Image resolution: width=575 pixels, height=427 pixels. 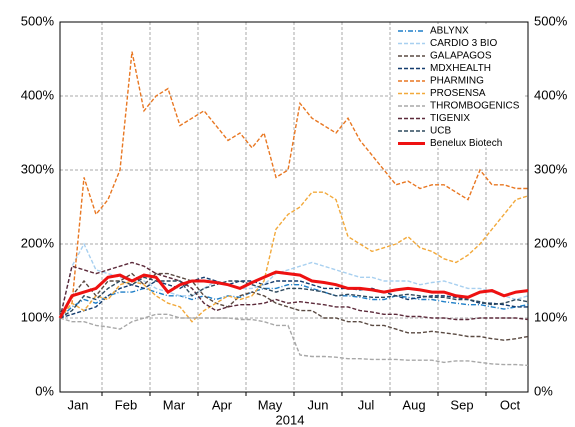 I want to click on x-tick-label: Jan, so click(x=78, y=404).